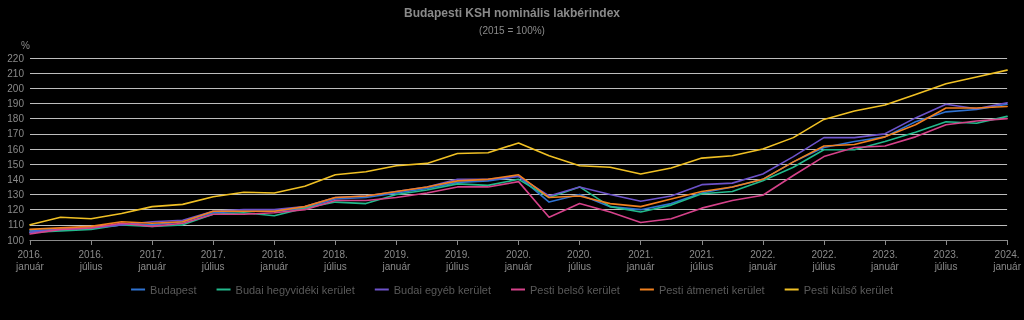 This screenshot has width=1024, height=320. What do you see at coordinates (946, 260) in the screenshot?
I see `x-tick-label: 2023. július` at bounding box center [946, 260].